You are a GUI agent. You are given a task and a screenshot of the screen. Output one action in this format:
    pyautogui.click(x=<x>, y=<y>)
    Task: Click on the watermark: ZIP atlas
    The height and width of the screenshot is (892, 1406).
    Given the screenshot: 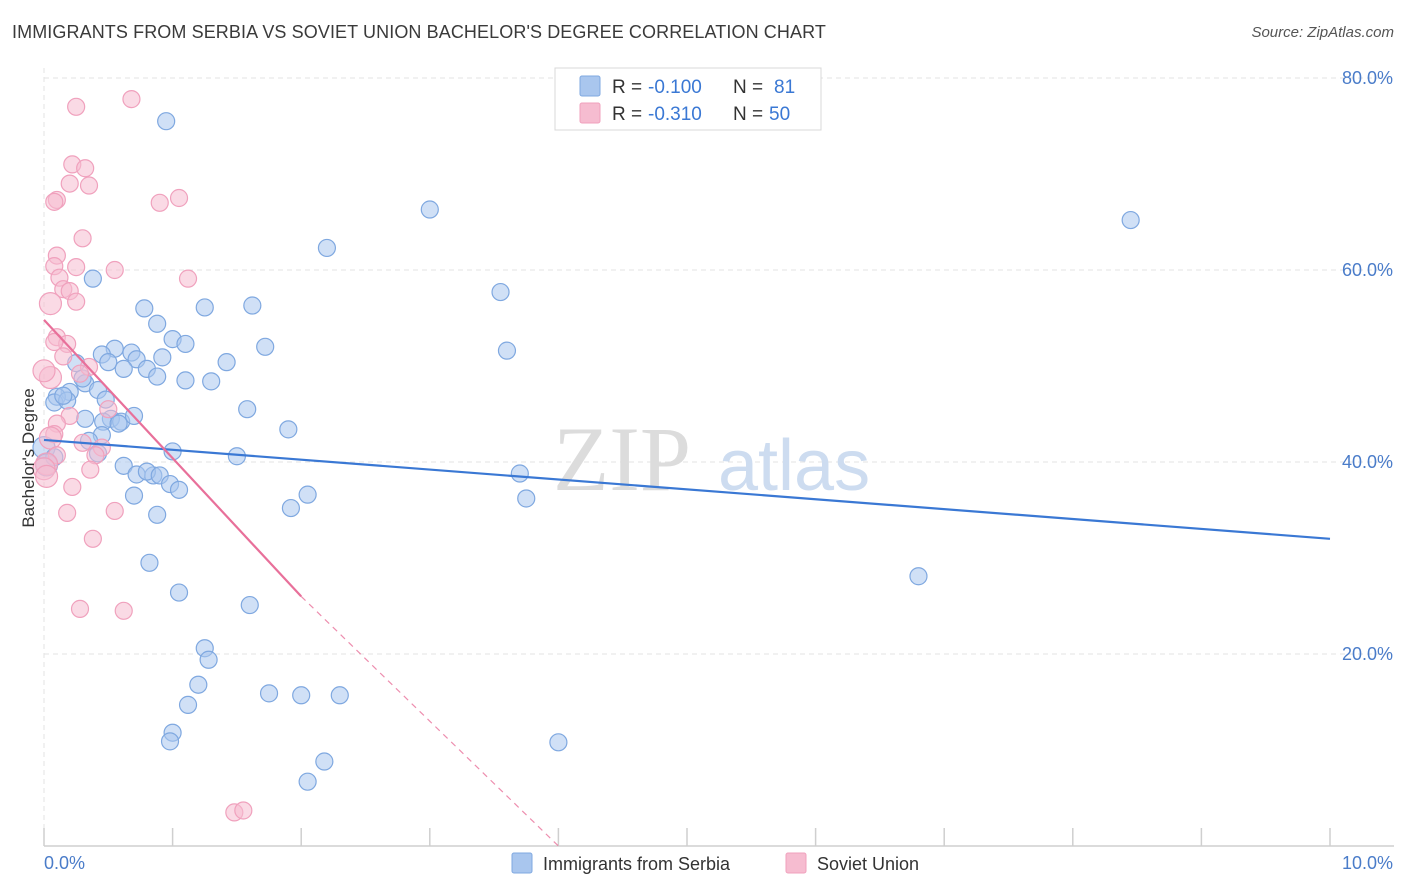 What is the action you would take?
    pyautogui.click(x=711, y=459)
    